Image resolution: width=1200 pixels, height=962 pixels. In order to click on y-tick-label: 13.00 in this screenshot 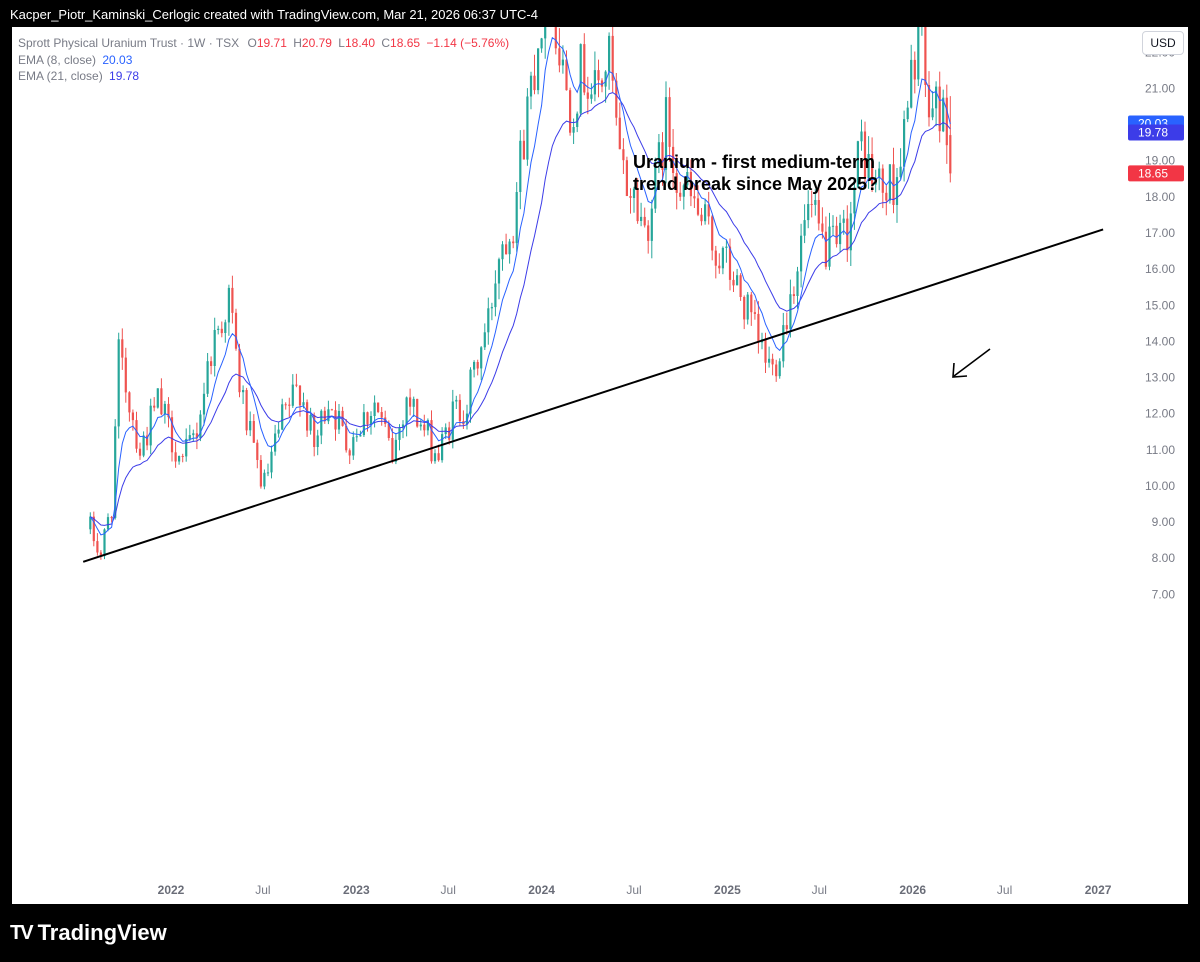, I will do `click(1160, 378)`.